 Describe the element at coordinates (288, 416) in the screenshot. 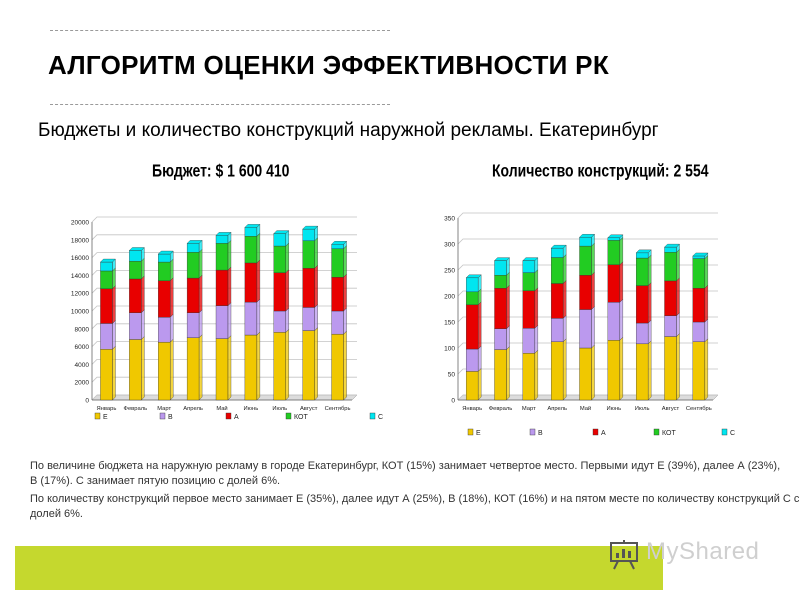

I see `legend-swatch` at that location.